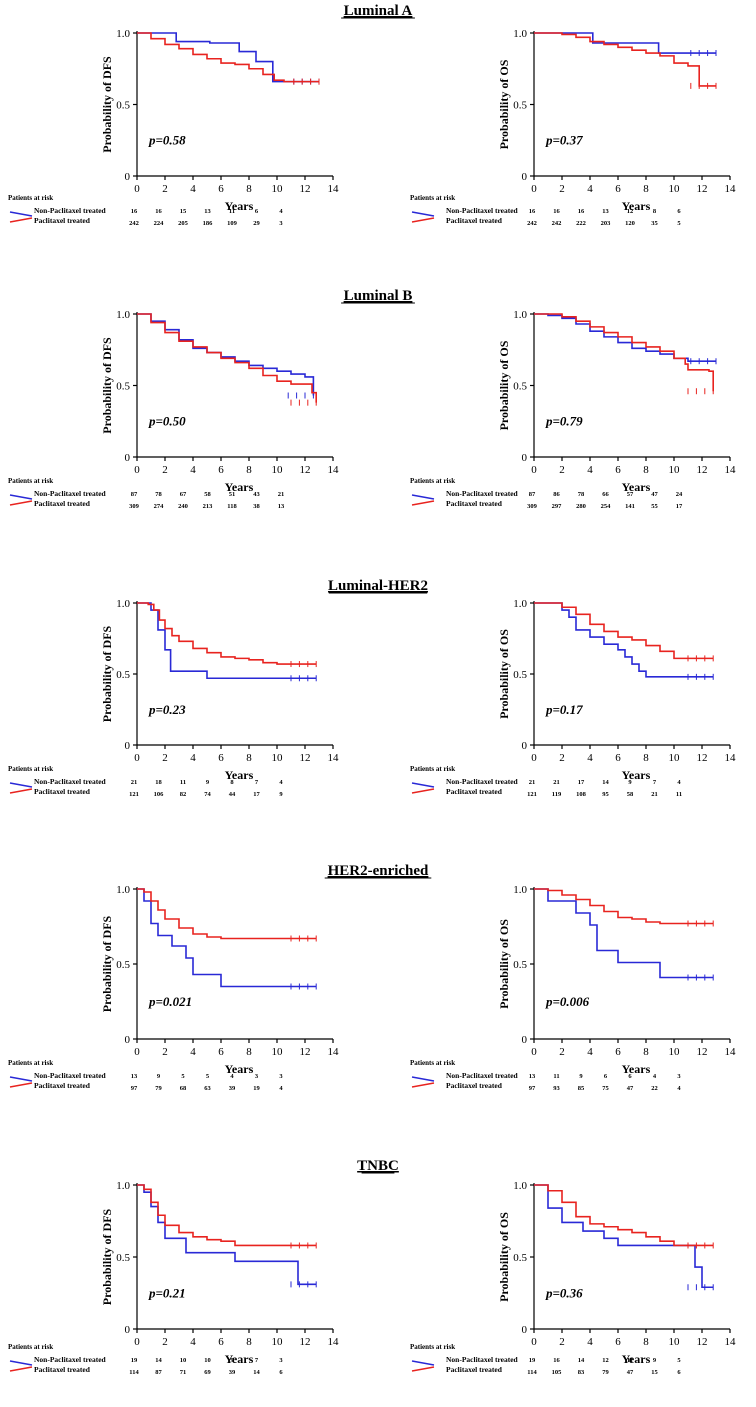  I want to click on p-value: p=0.21, so click(167, 1292).